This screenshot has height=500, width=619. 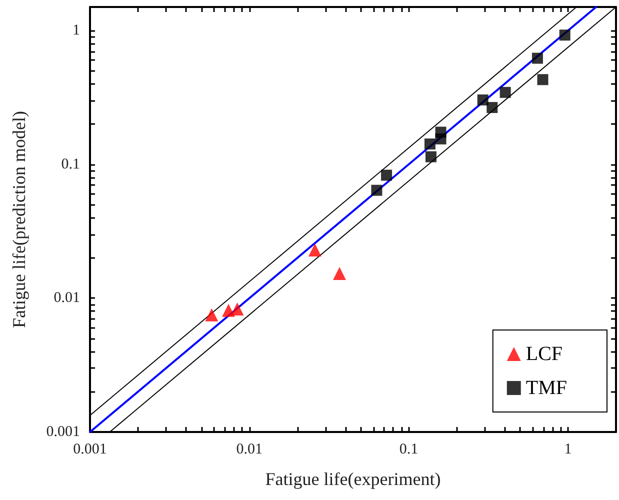 What do you see at coordinates (249, 450) in the screenshot?
I see `x-tick-label: 0.01` at bounding box center [249, 450].